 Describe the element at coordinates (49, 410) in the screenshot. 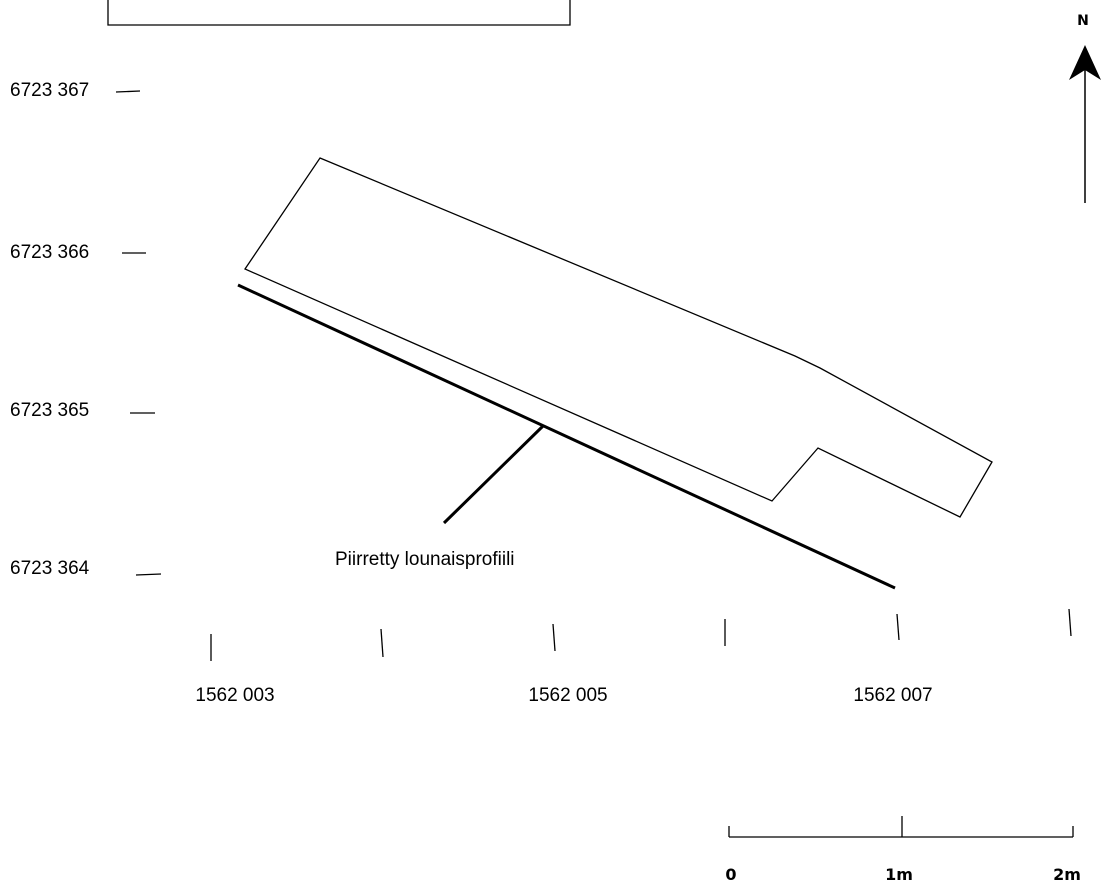

I see `northing-label-6723365: 6723 365` at that location.